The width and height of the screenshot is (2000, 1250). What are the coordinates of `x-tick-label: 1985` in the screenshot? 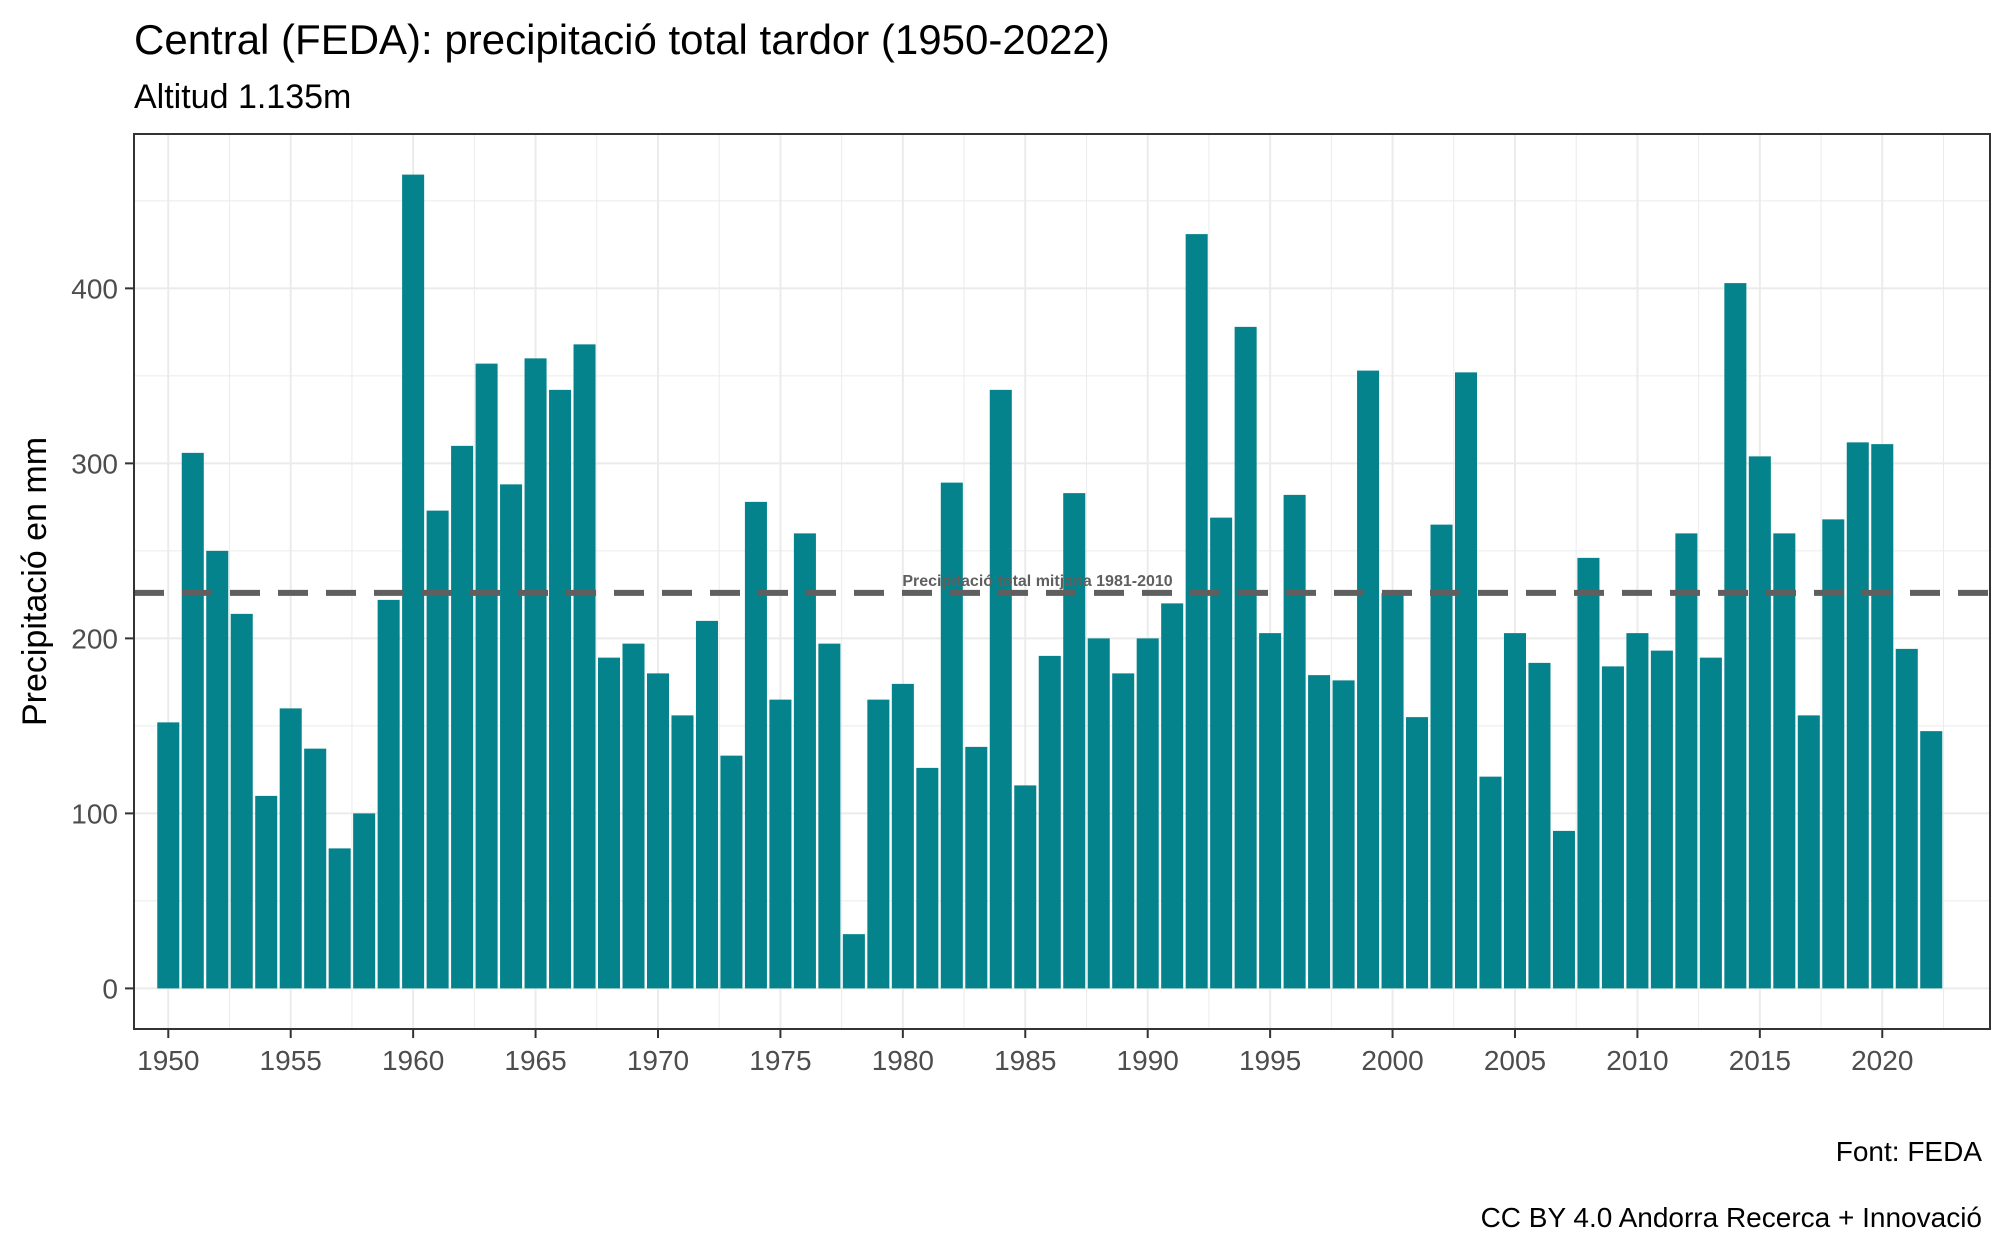 It's located at (1025, 1060).